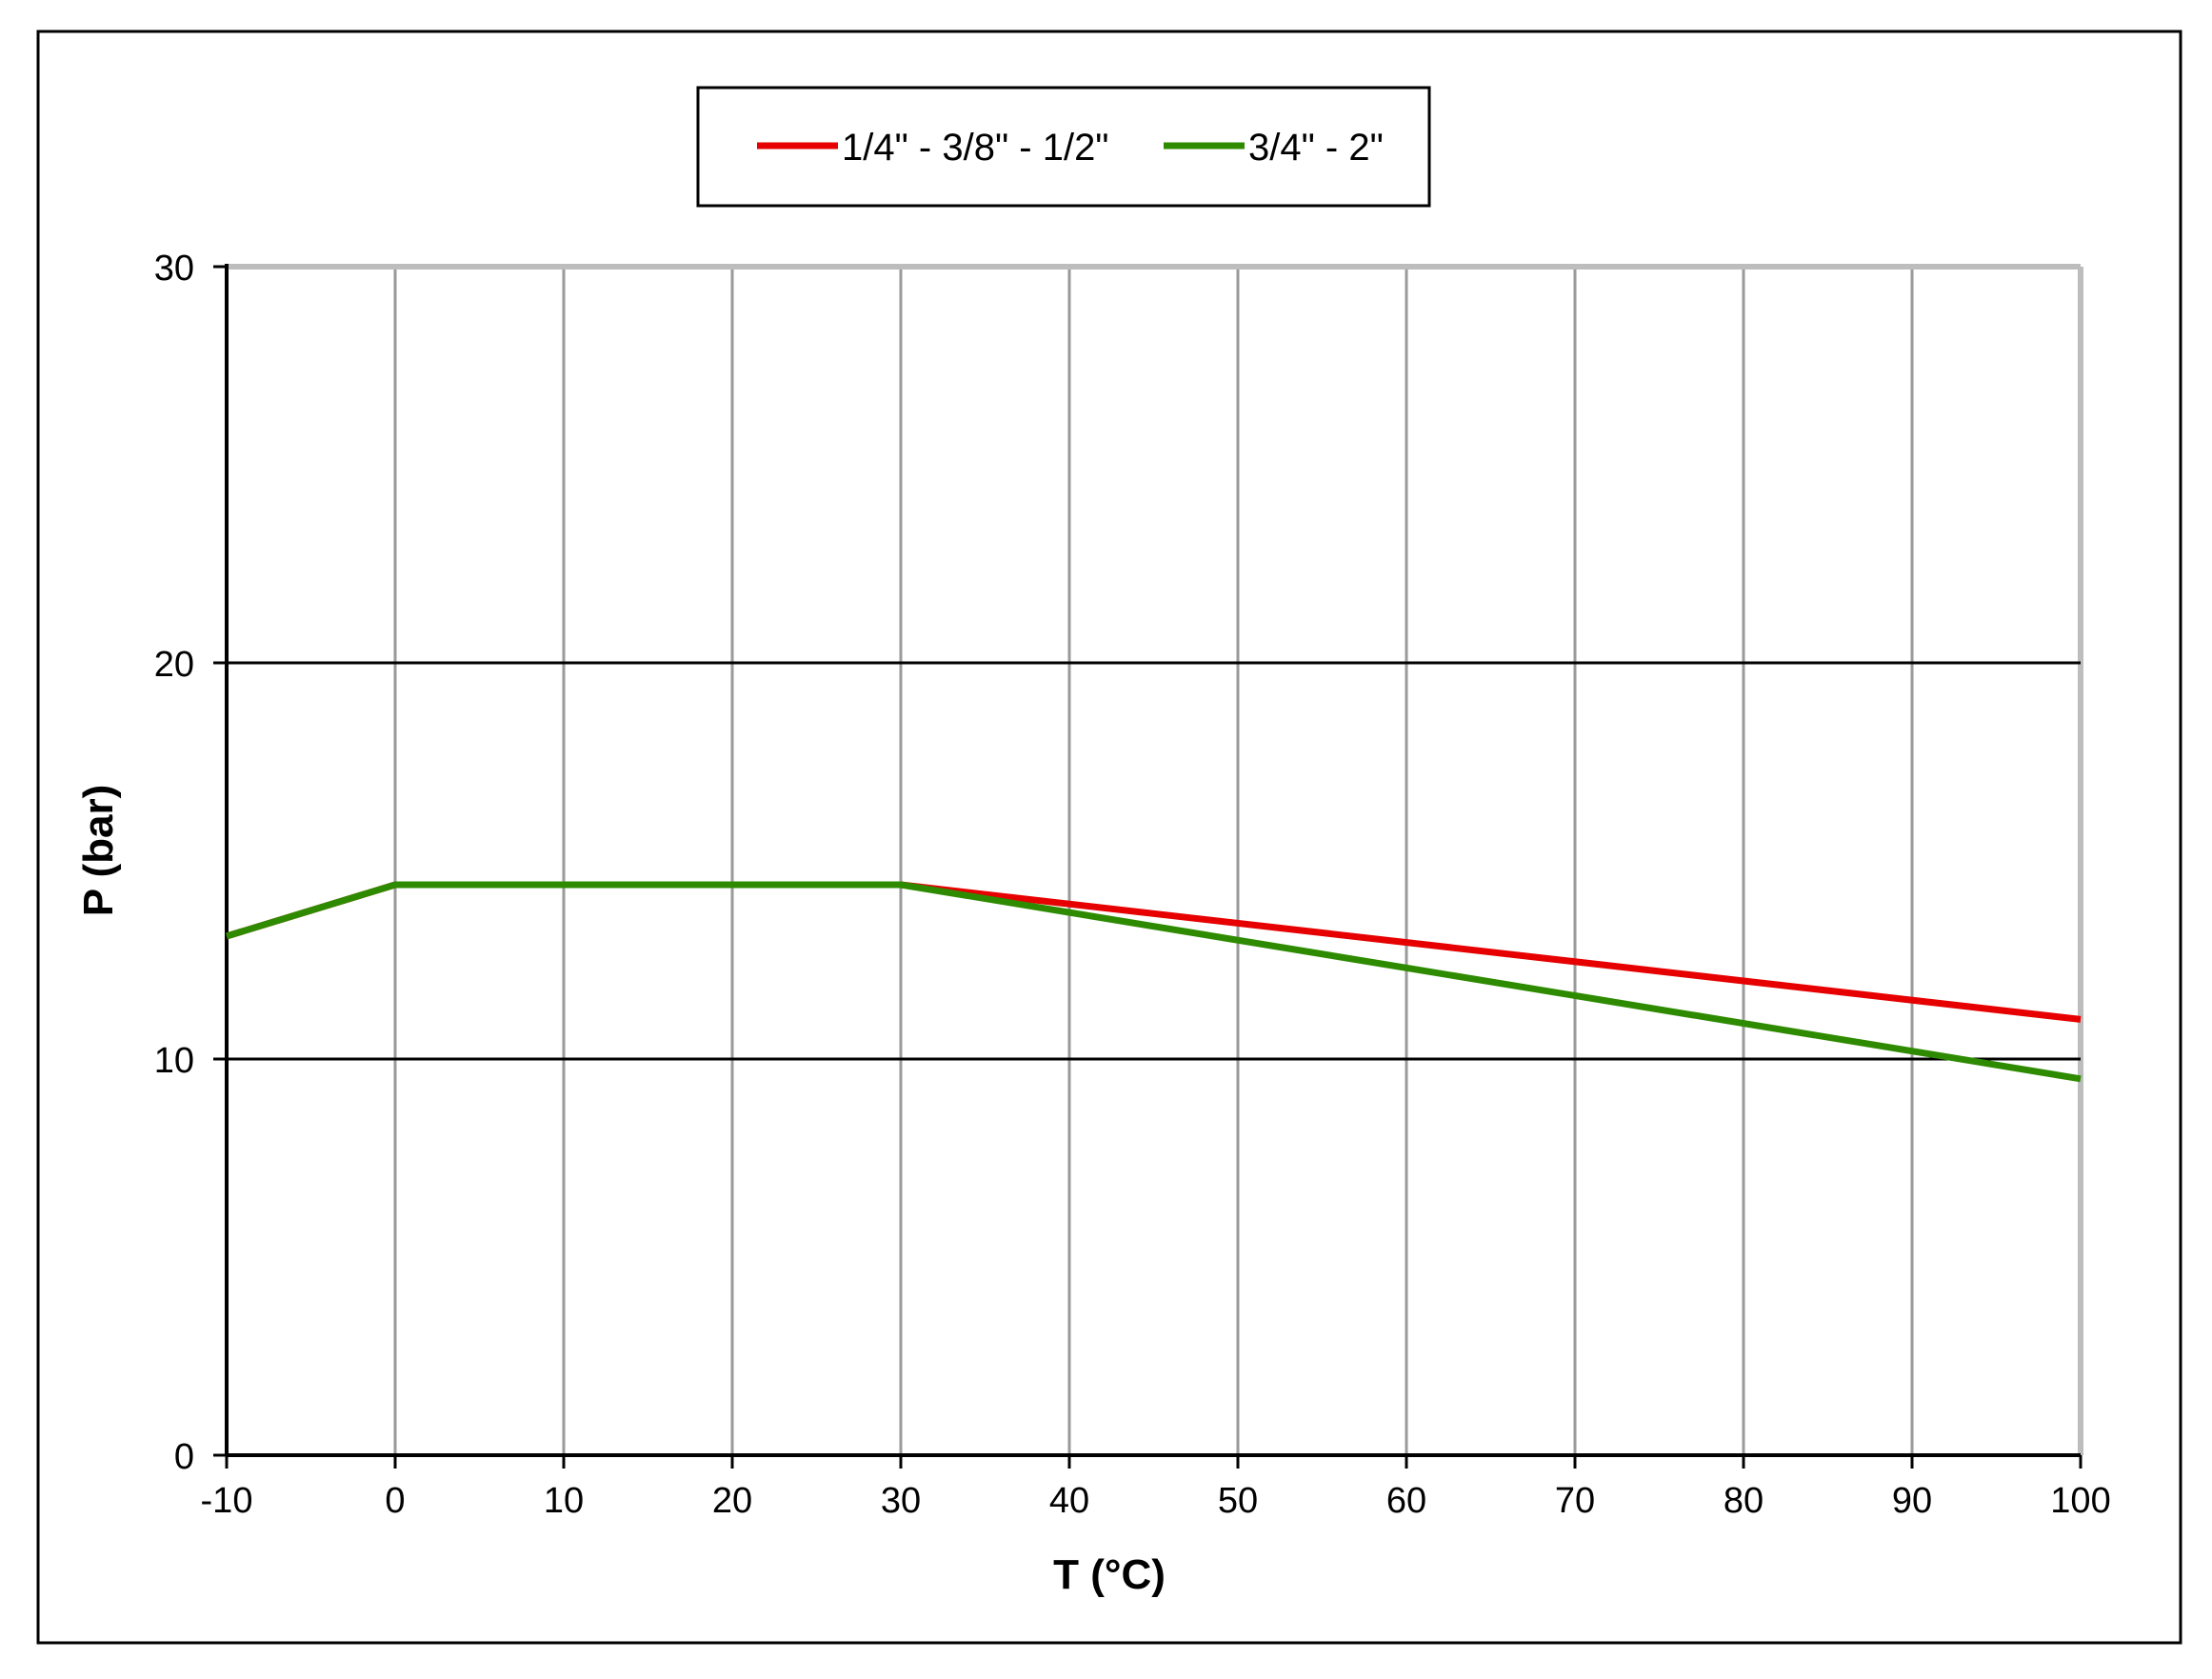  I want to click on series-lines, so click(1153, 982).